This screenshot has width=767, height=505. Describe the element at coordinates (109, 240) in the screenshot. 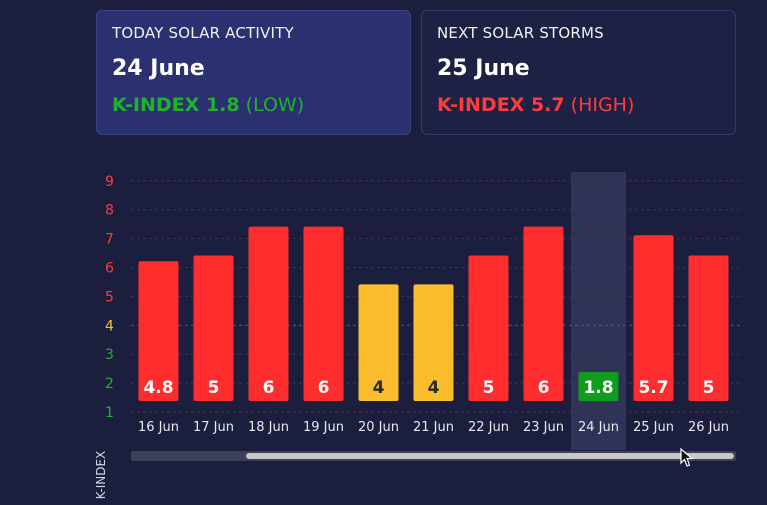

I see `y-tick-label-7: 7` at that location.